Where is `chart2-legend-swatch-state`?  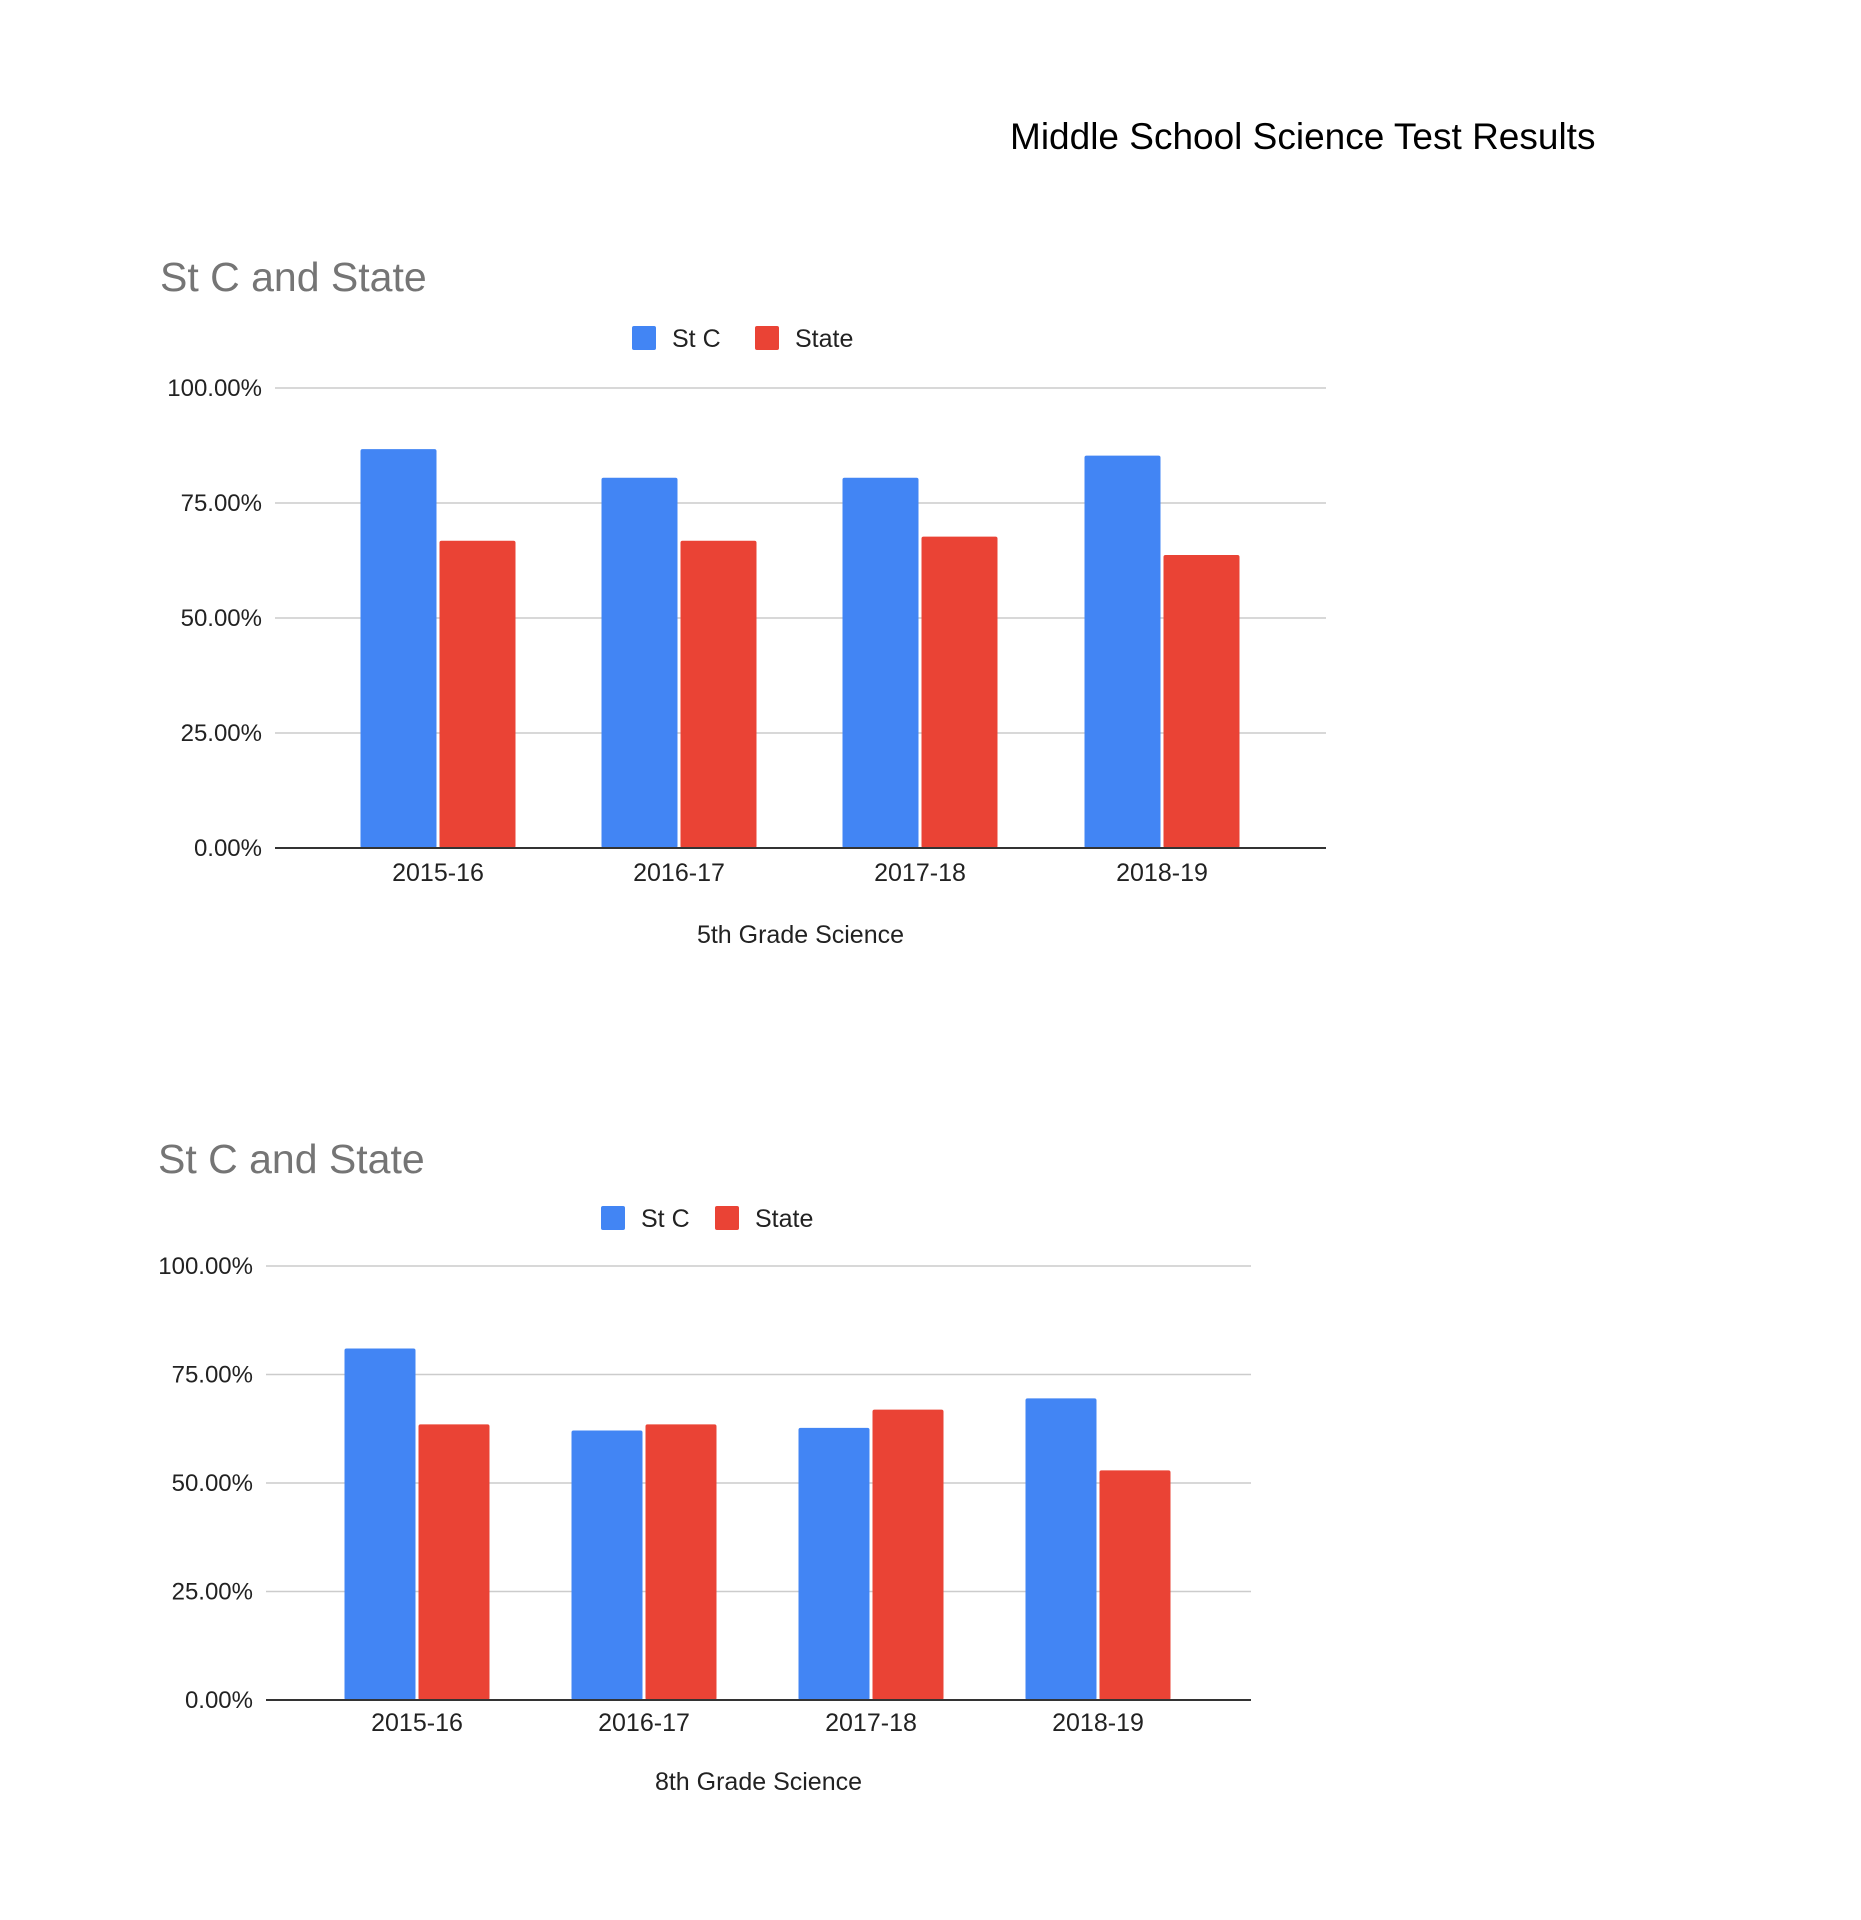
chart2-legend-swatch-state is located at coordinates (727, 1218).